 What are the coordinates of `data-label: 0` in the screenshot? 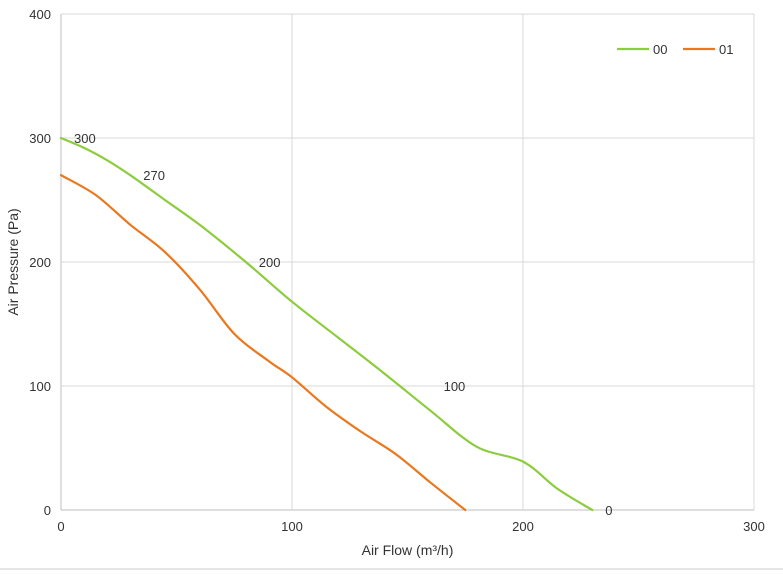 It's located at (608, 510).